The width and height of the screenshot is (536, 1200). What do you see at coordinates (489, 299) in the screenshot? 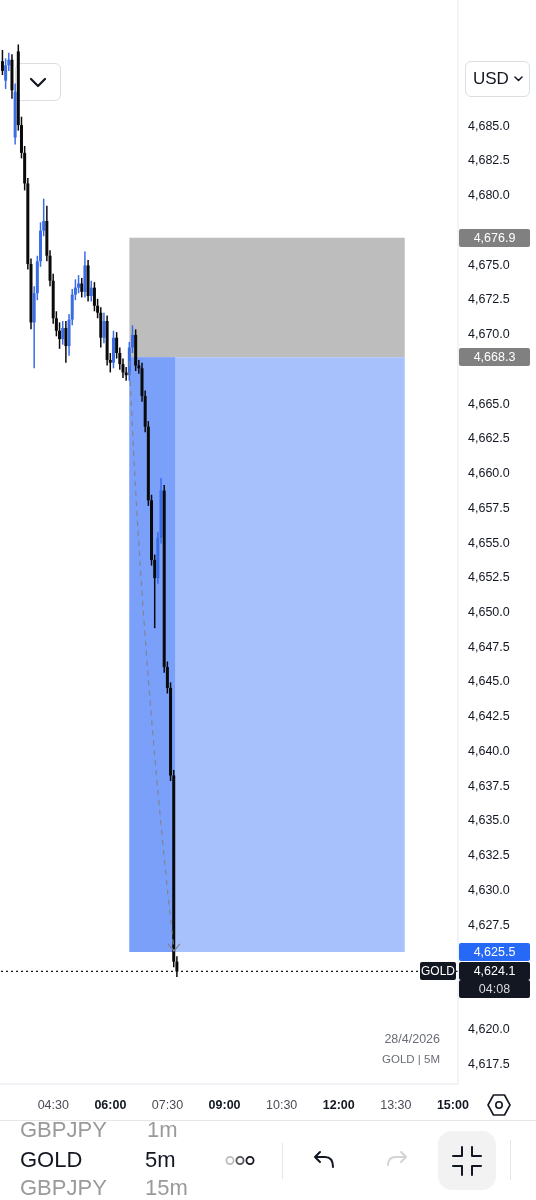
I see `y-tick-label: 4,672.5` at bounding box center [489, 299].